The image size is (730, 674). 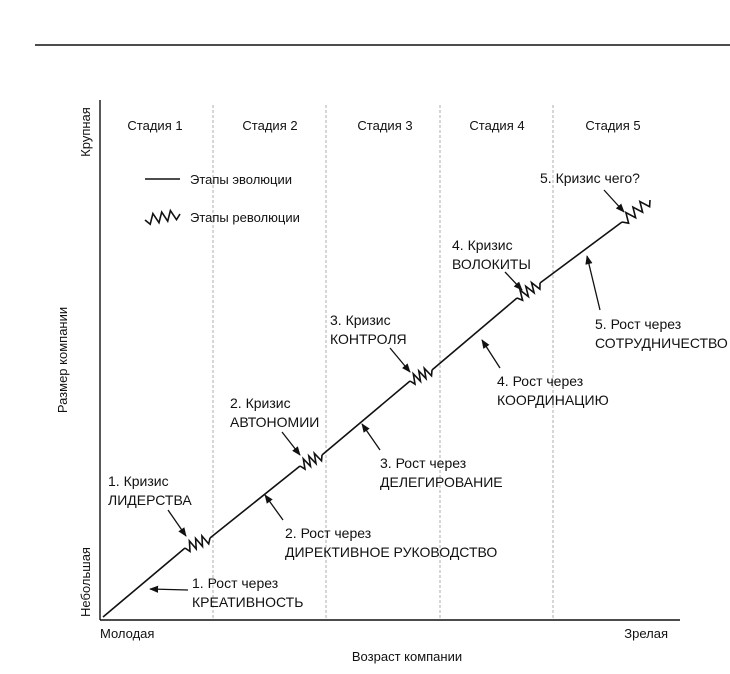 I want to click on crisis-label: 1. Кризис, so click(x=138, y=481).